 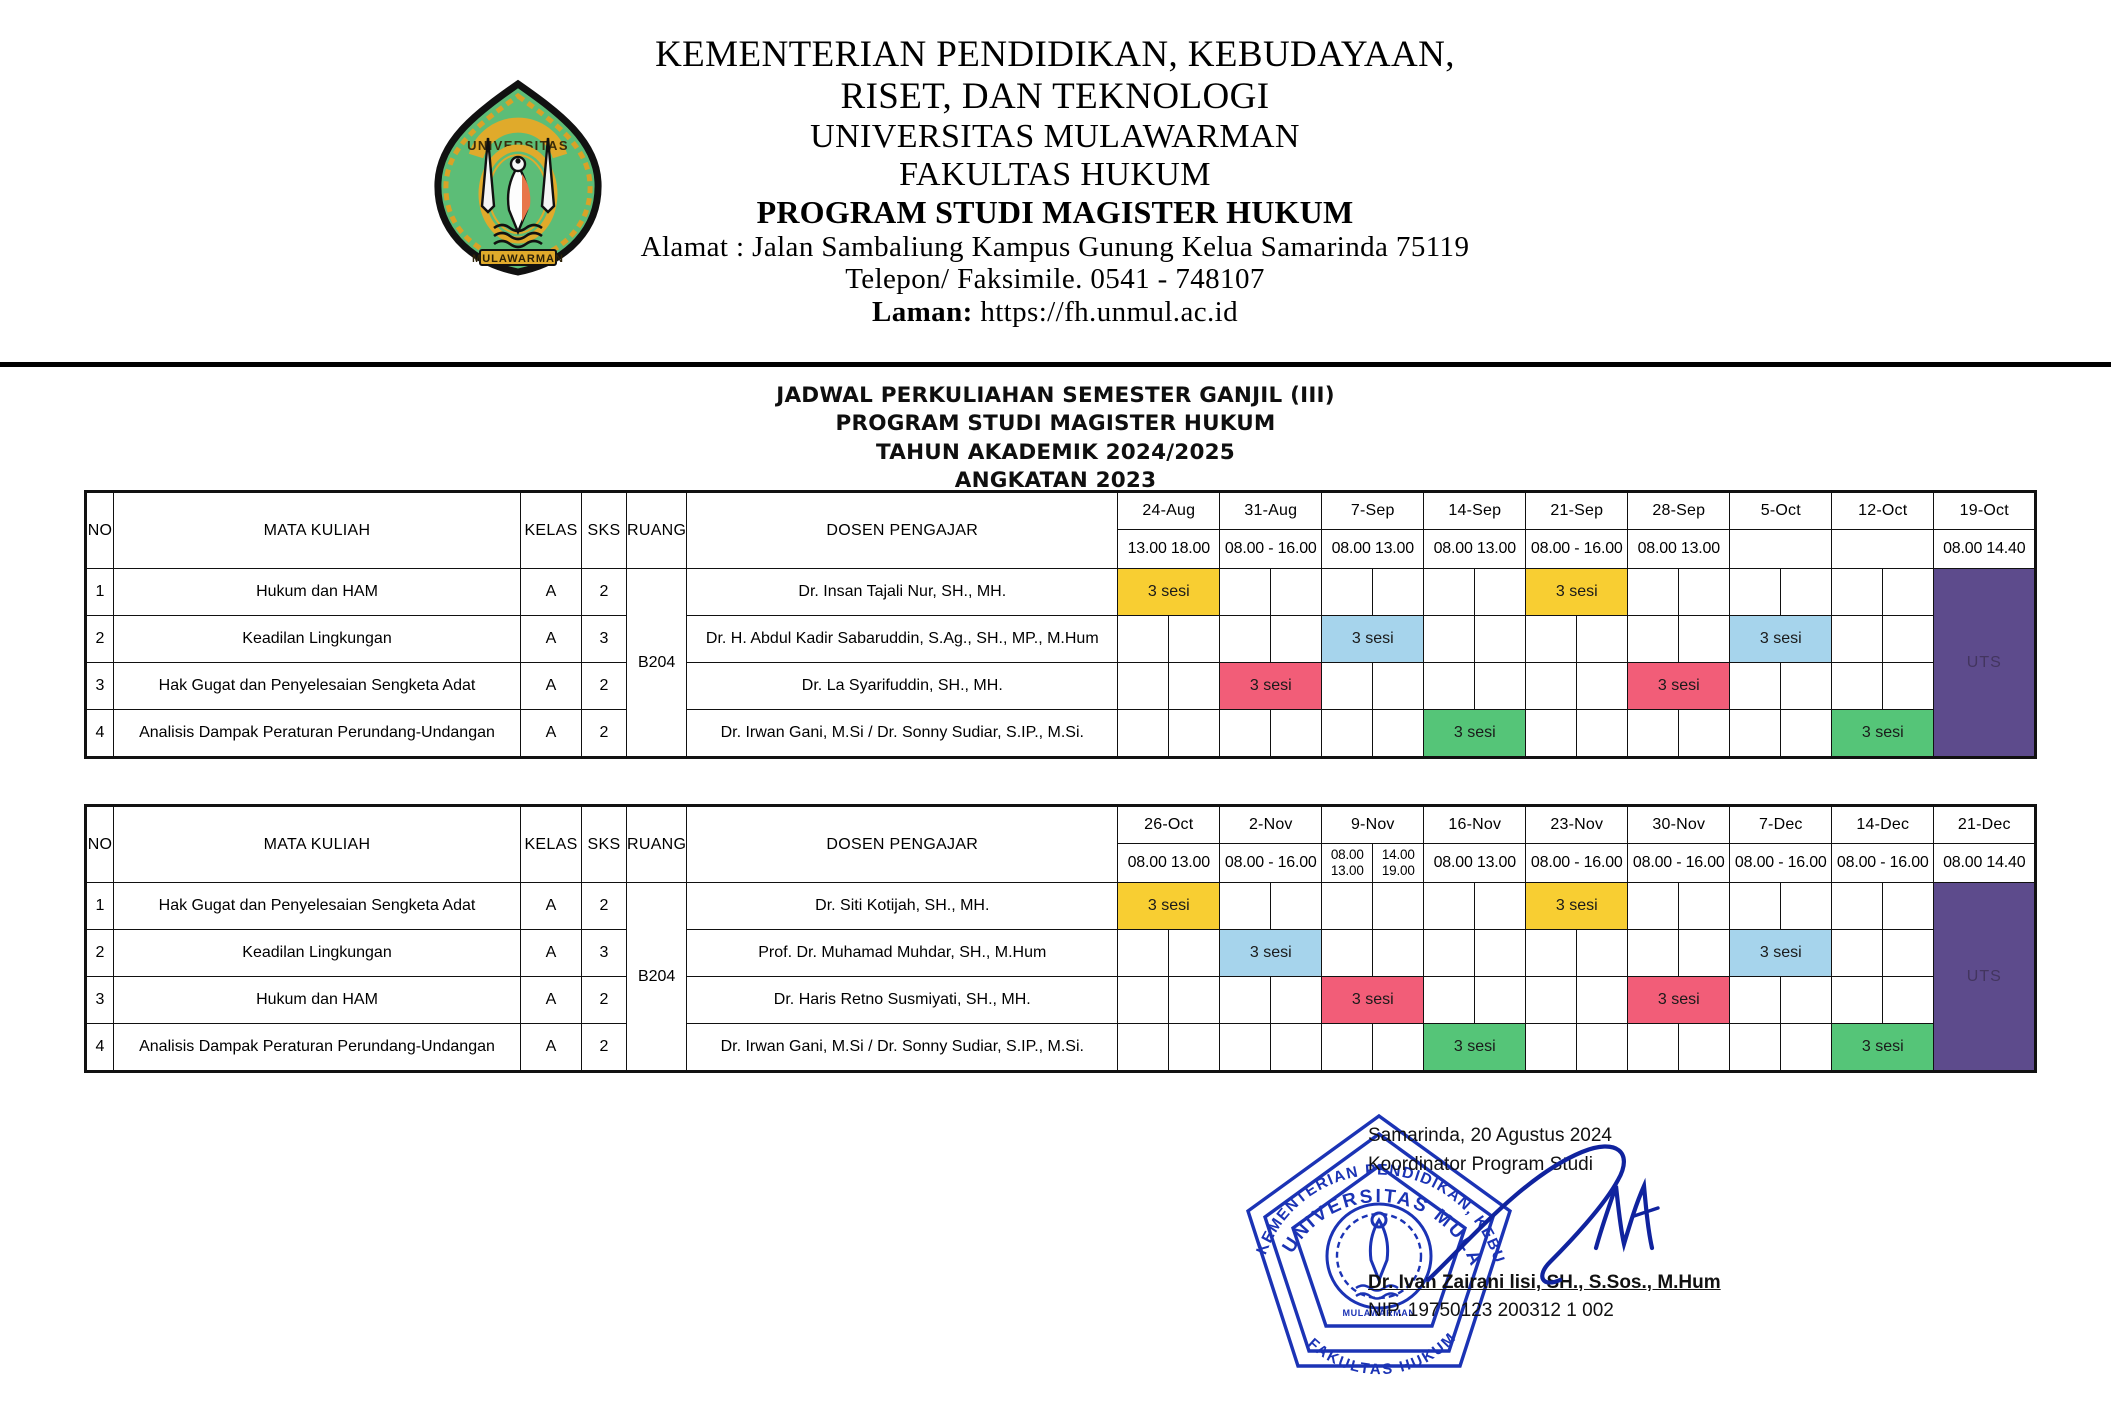 I want to click on cell-dosen: Prof. Dr. Muhamad Muhdar, SH., M.Hum, so click(x=902, y=953).